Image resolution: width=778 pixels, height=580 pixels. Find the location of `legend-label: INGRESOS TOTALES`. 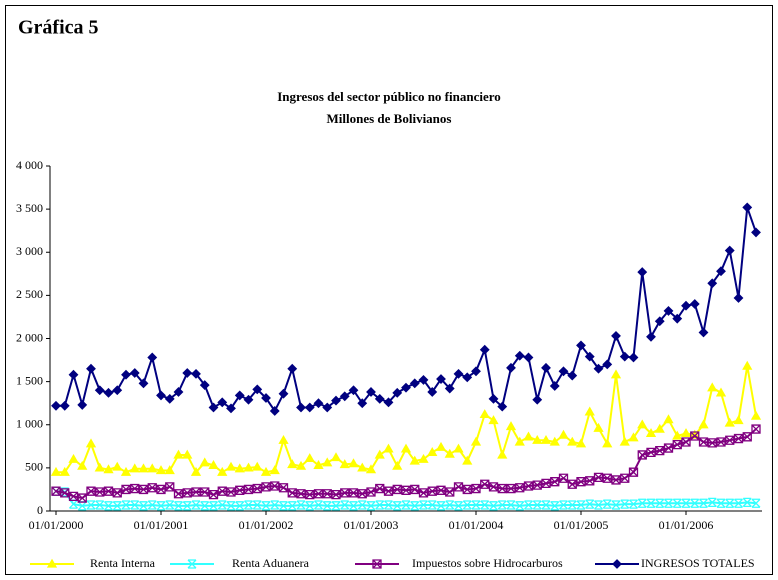

legend-label: INGRESOS TOTALES is located at coordinates (698, 563).